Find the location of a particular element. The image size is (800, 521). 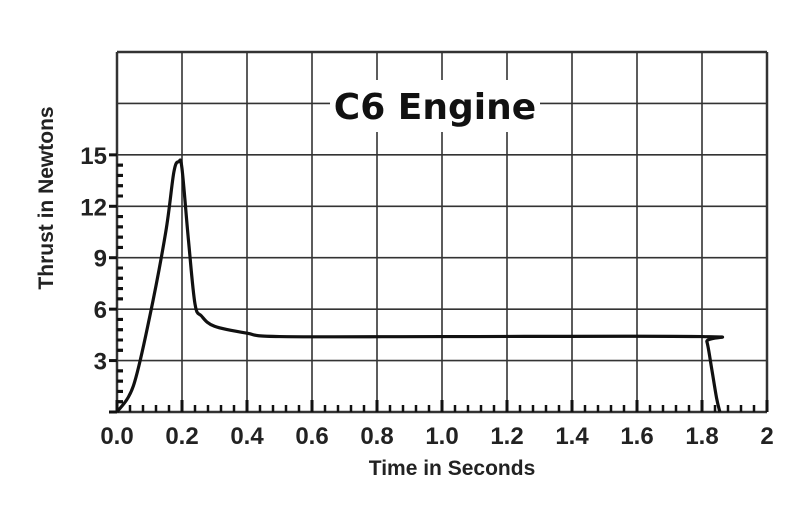

x-tick-label: 0.4 is located at coordinates (247, 436).